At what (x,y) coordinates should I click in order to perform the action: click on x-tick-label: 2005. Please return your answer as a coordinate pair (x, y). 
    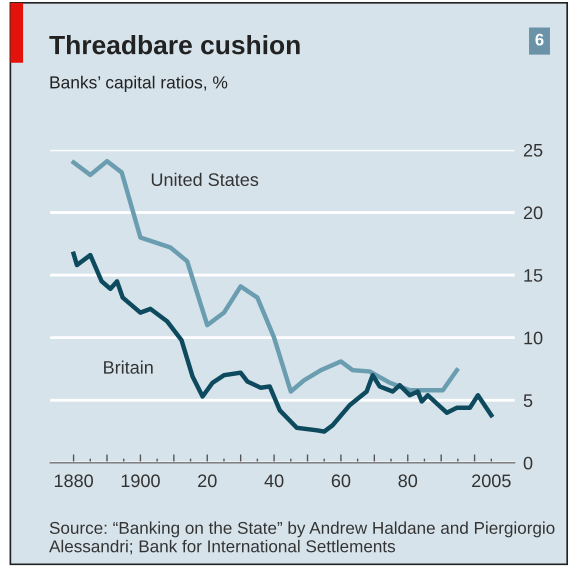
    Looking at the image, I should click on (491, 481).